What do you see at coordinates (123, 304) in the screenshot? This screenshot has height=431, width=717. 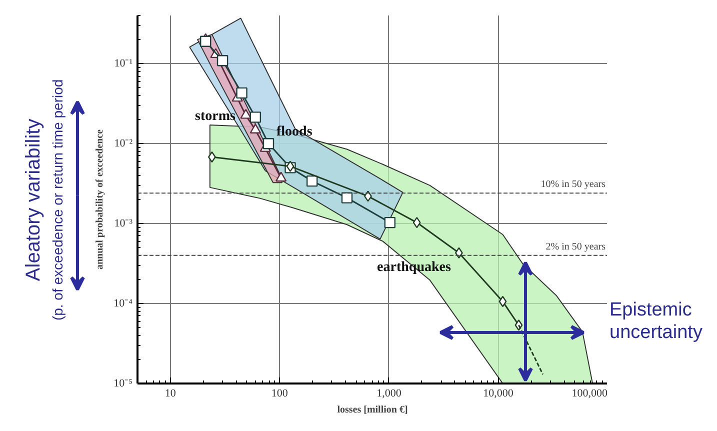 I see `y-tick-label: 10⁻⁴` at bounding box center [123, 304].